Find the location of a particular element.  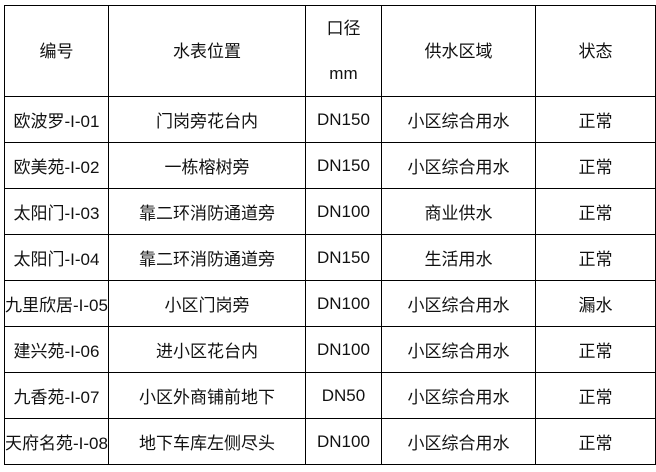

cell-status: 漏水 is located at coordinates (595, 303).